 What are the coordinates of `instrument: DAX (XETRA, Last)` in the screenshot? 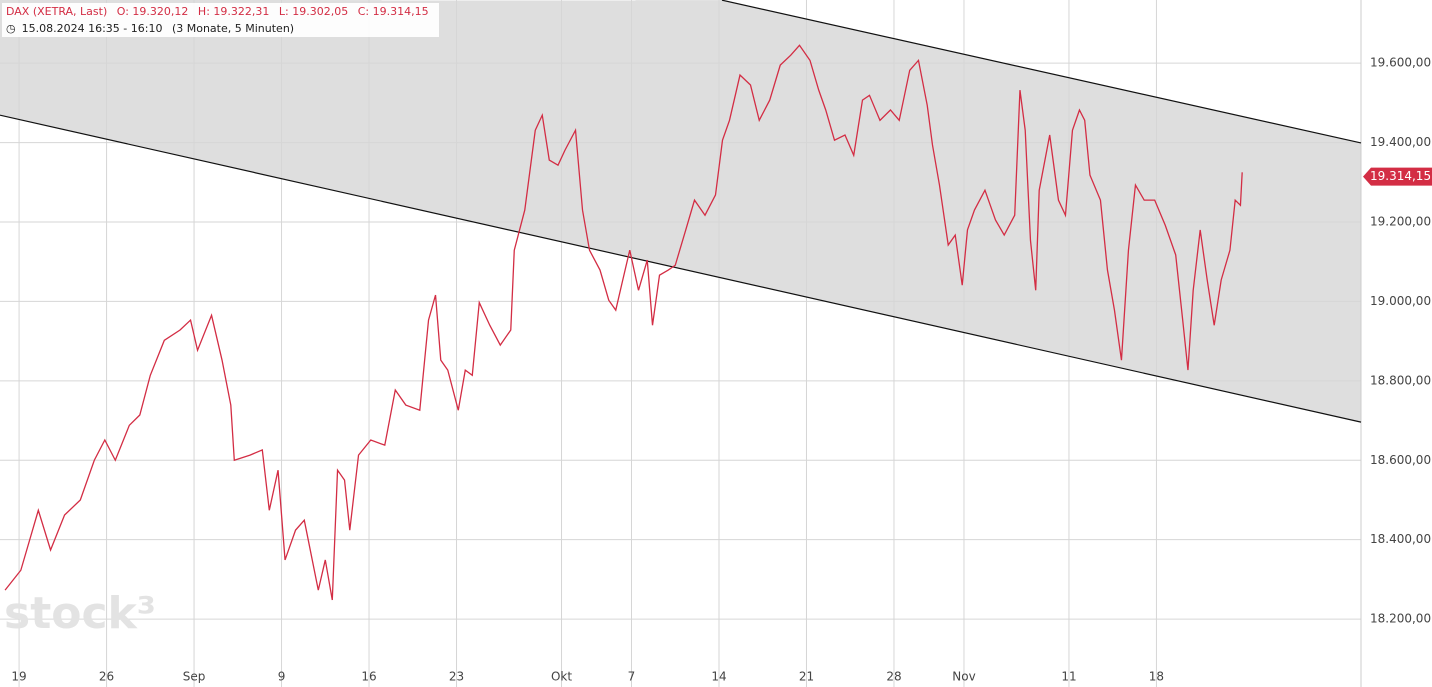 It's located at (57, 11).